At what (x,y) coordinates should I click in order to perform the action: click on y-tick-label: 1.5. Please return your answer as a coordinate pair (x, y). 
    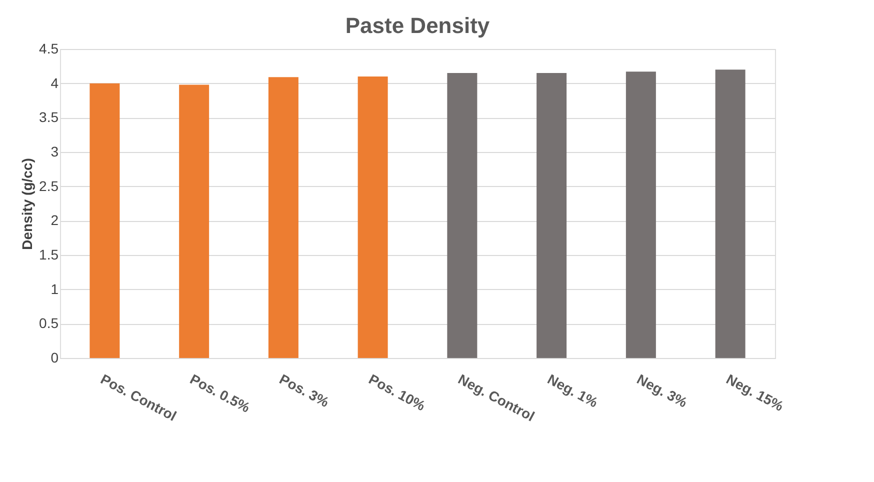
    Looking at the image, I should click on (49, 254).